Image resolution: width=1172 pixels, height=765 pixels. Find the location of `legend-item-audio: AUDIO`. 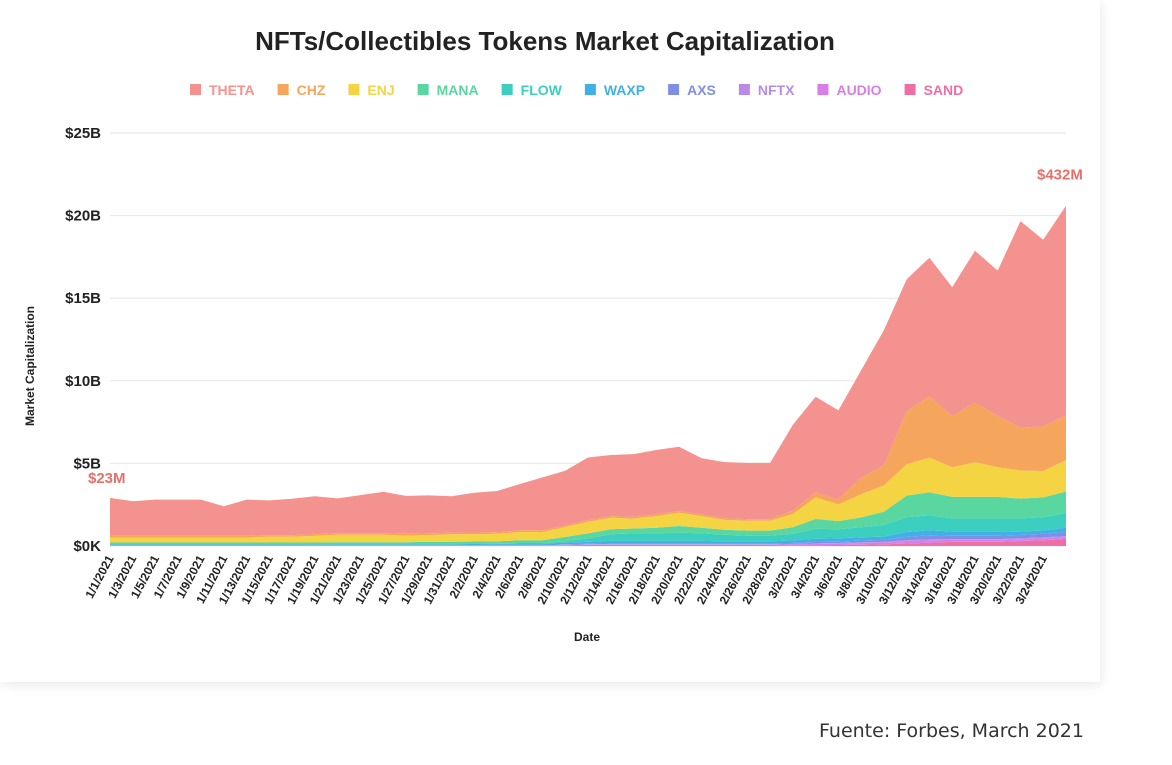

legend-item-audio: AUDIO is located at coordinates (849, 90).